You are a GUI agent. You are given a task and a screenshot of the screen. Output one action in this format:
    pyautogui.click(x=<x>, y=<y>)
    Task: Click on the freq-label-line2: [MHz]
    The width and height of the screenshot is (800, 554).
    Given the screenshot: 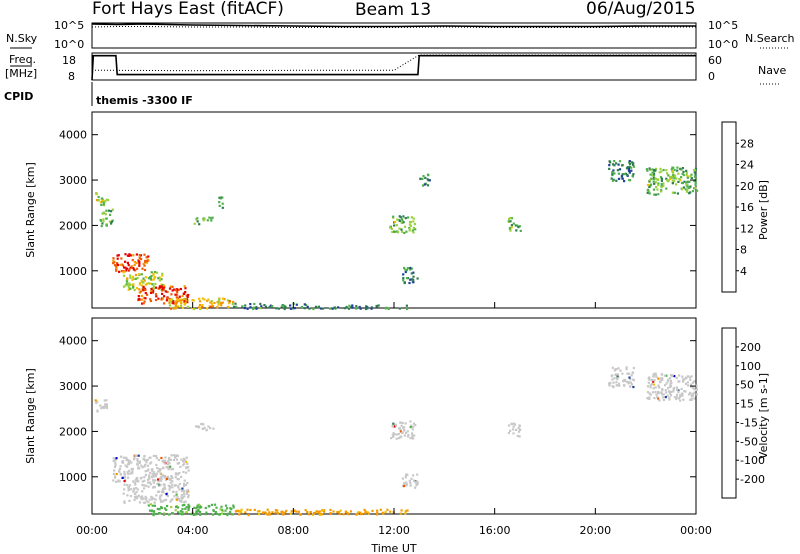 What is the action you would take?
    pyautogui.click(x=21, y=73)
    